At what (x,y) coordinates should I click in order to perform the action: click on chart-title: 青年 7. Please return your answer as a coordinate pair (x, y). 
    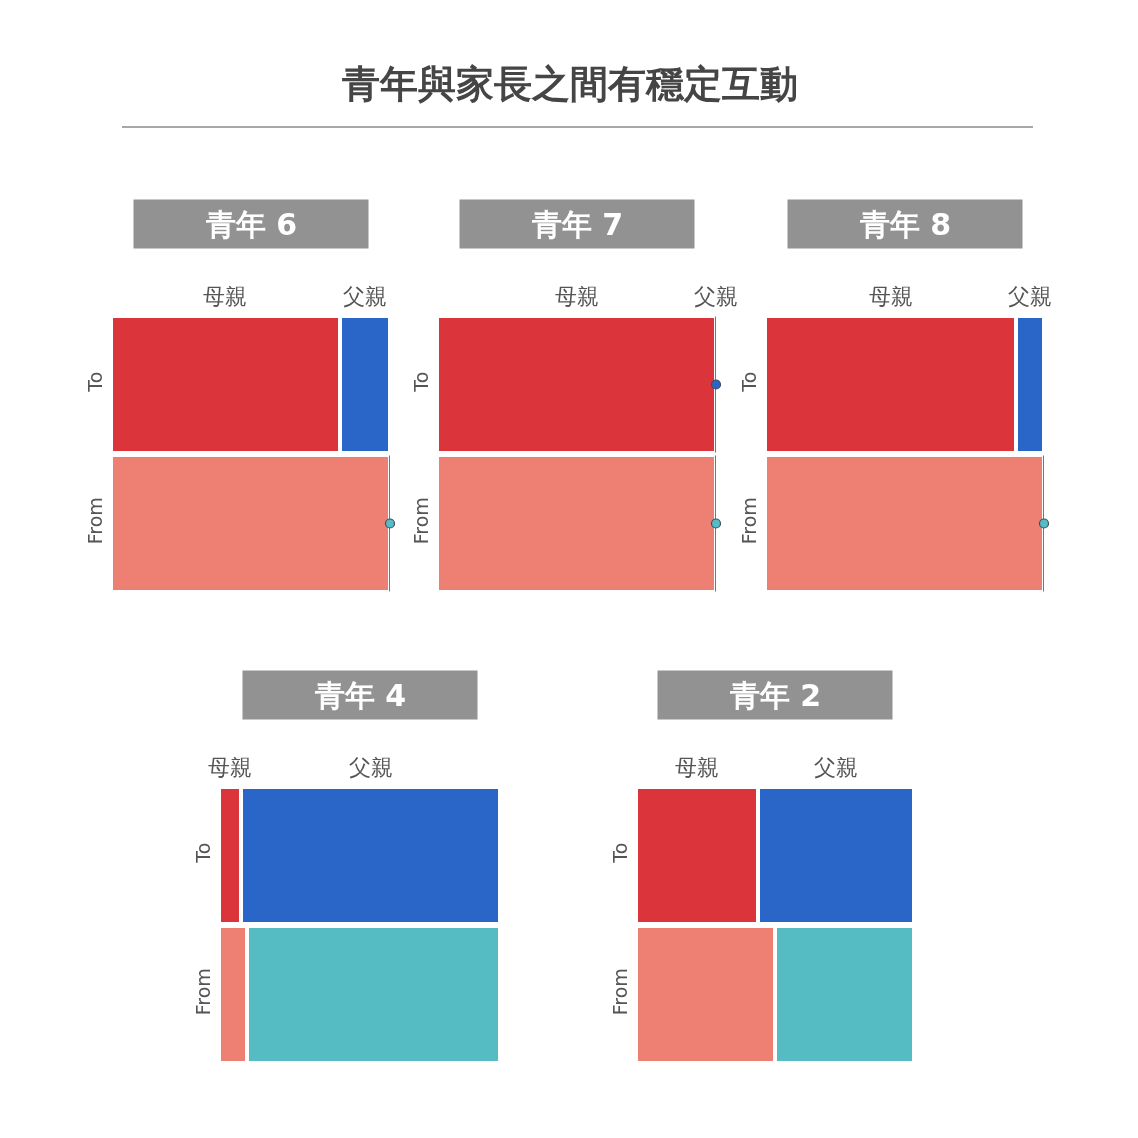
    Looking at the image, I should click on (577, 224).